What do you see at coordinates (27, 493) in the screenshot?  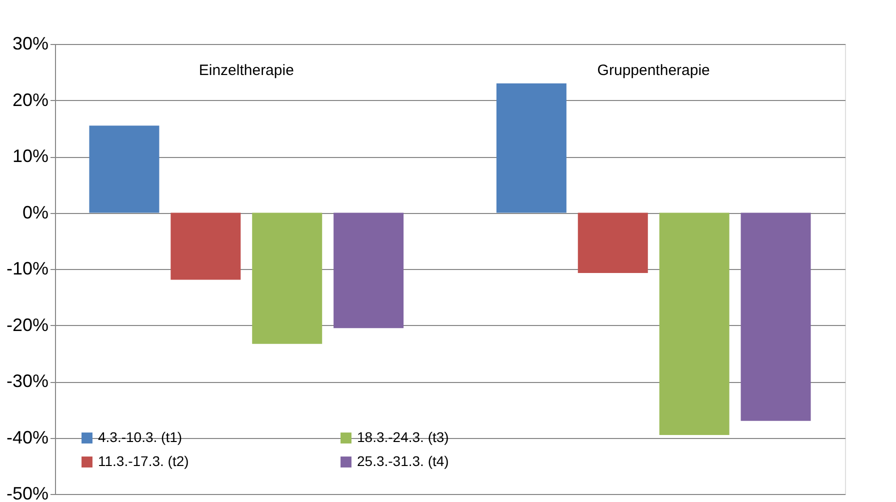 I see `y-tick-label: -50%` at bounding box center [27, 493].